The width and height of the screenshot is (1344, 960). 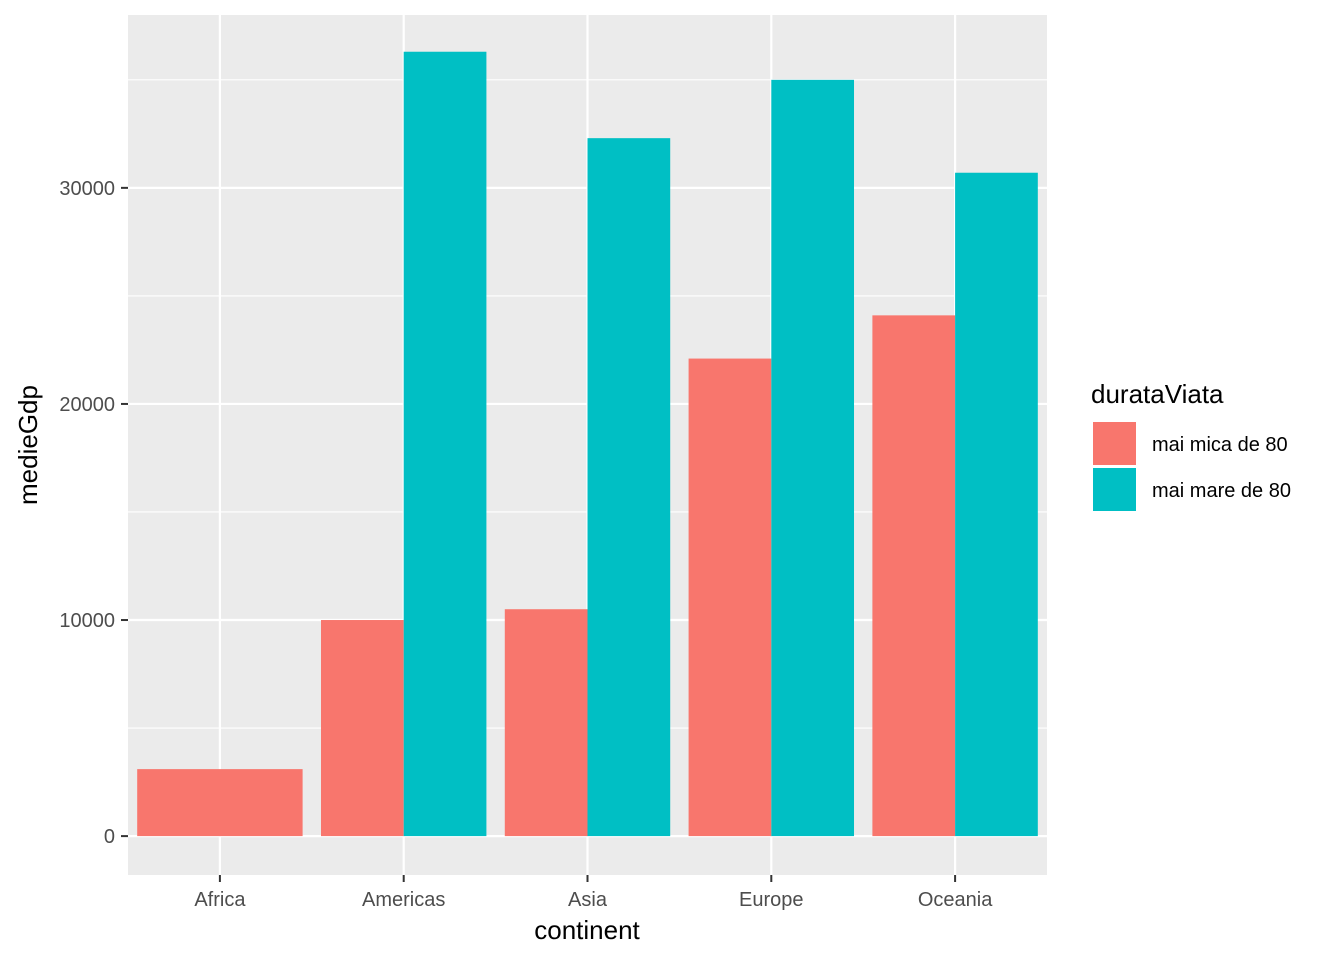 I want to click on y-axis: 0 10000 20000 30000, so click(x=93, y=513).